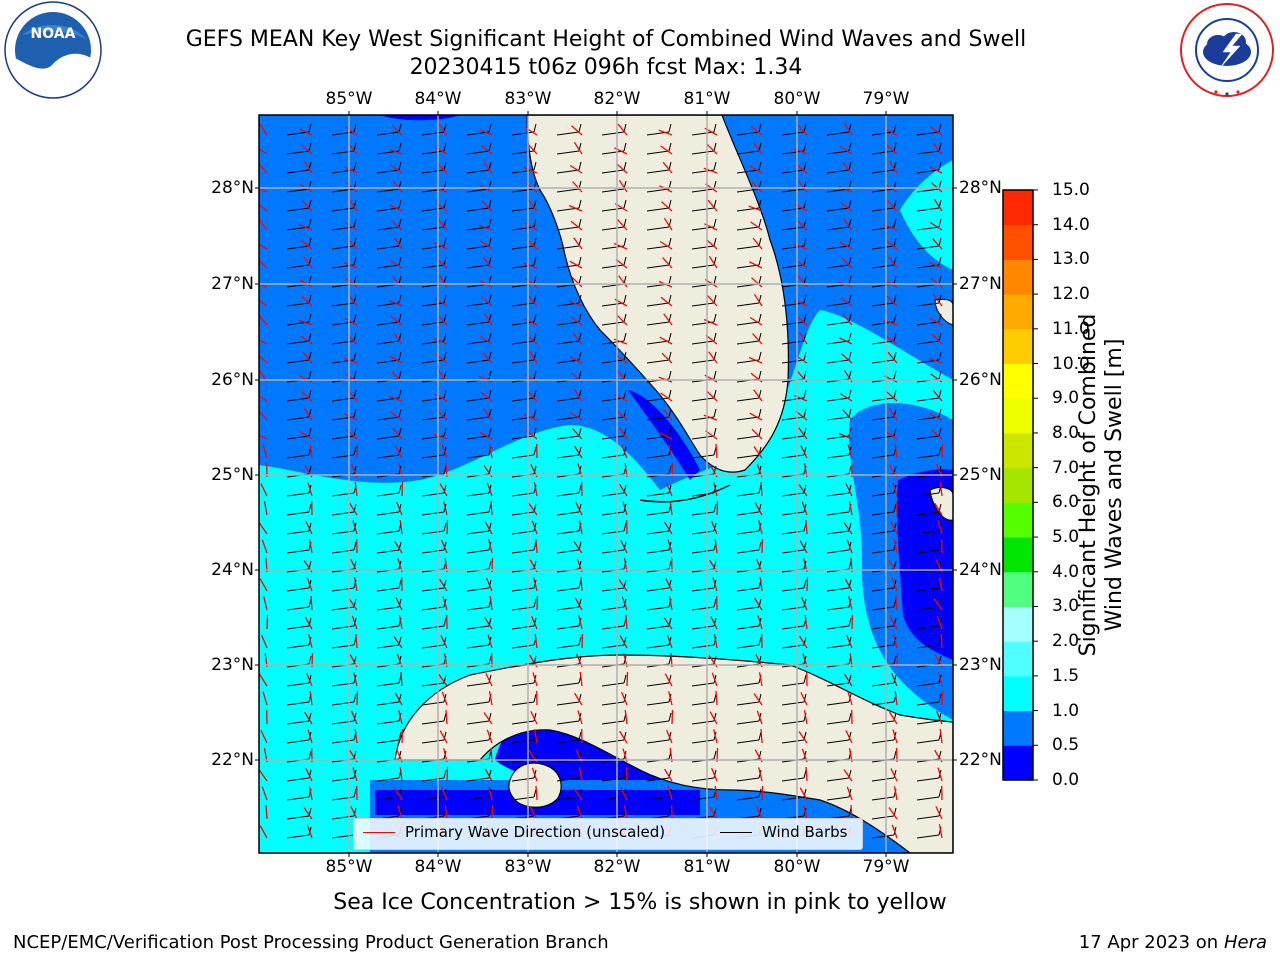 The width and height of the screenshot is (1280, 960). I want to click on nws-logo, so click(1227, 51).